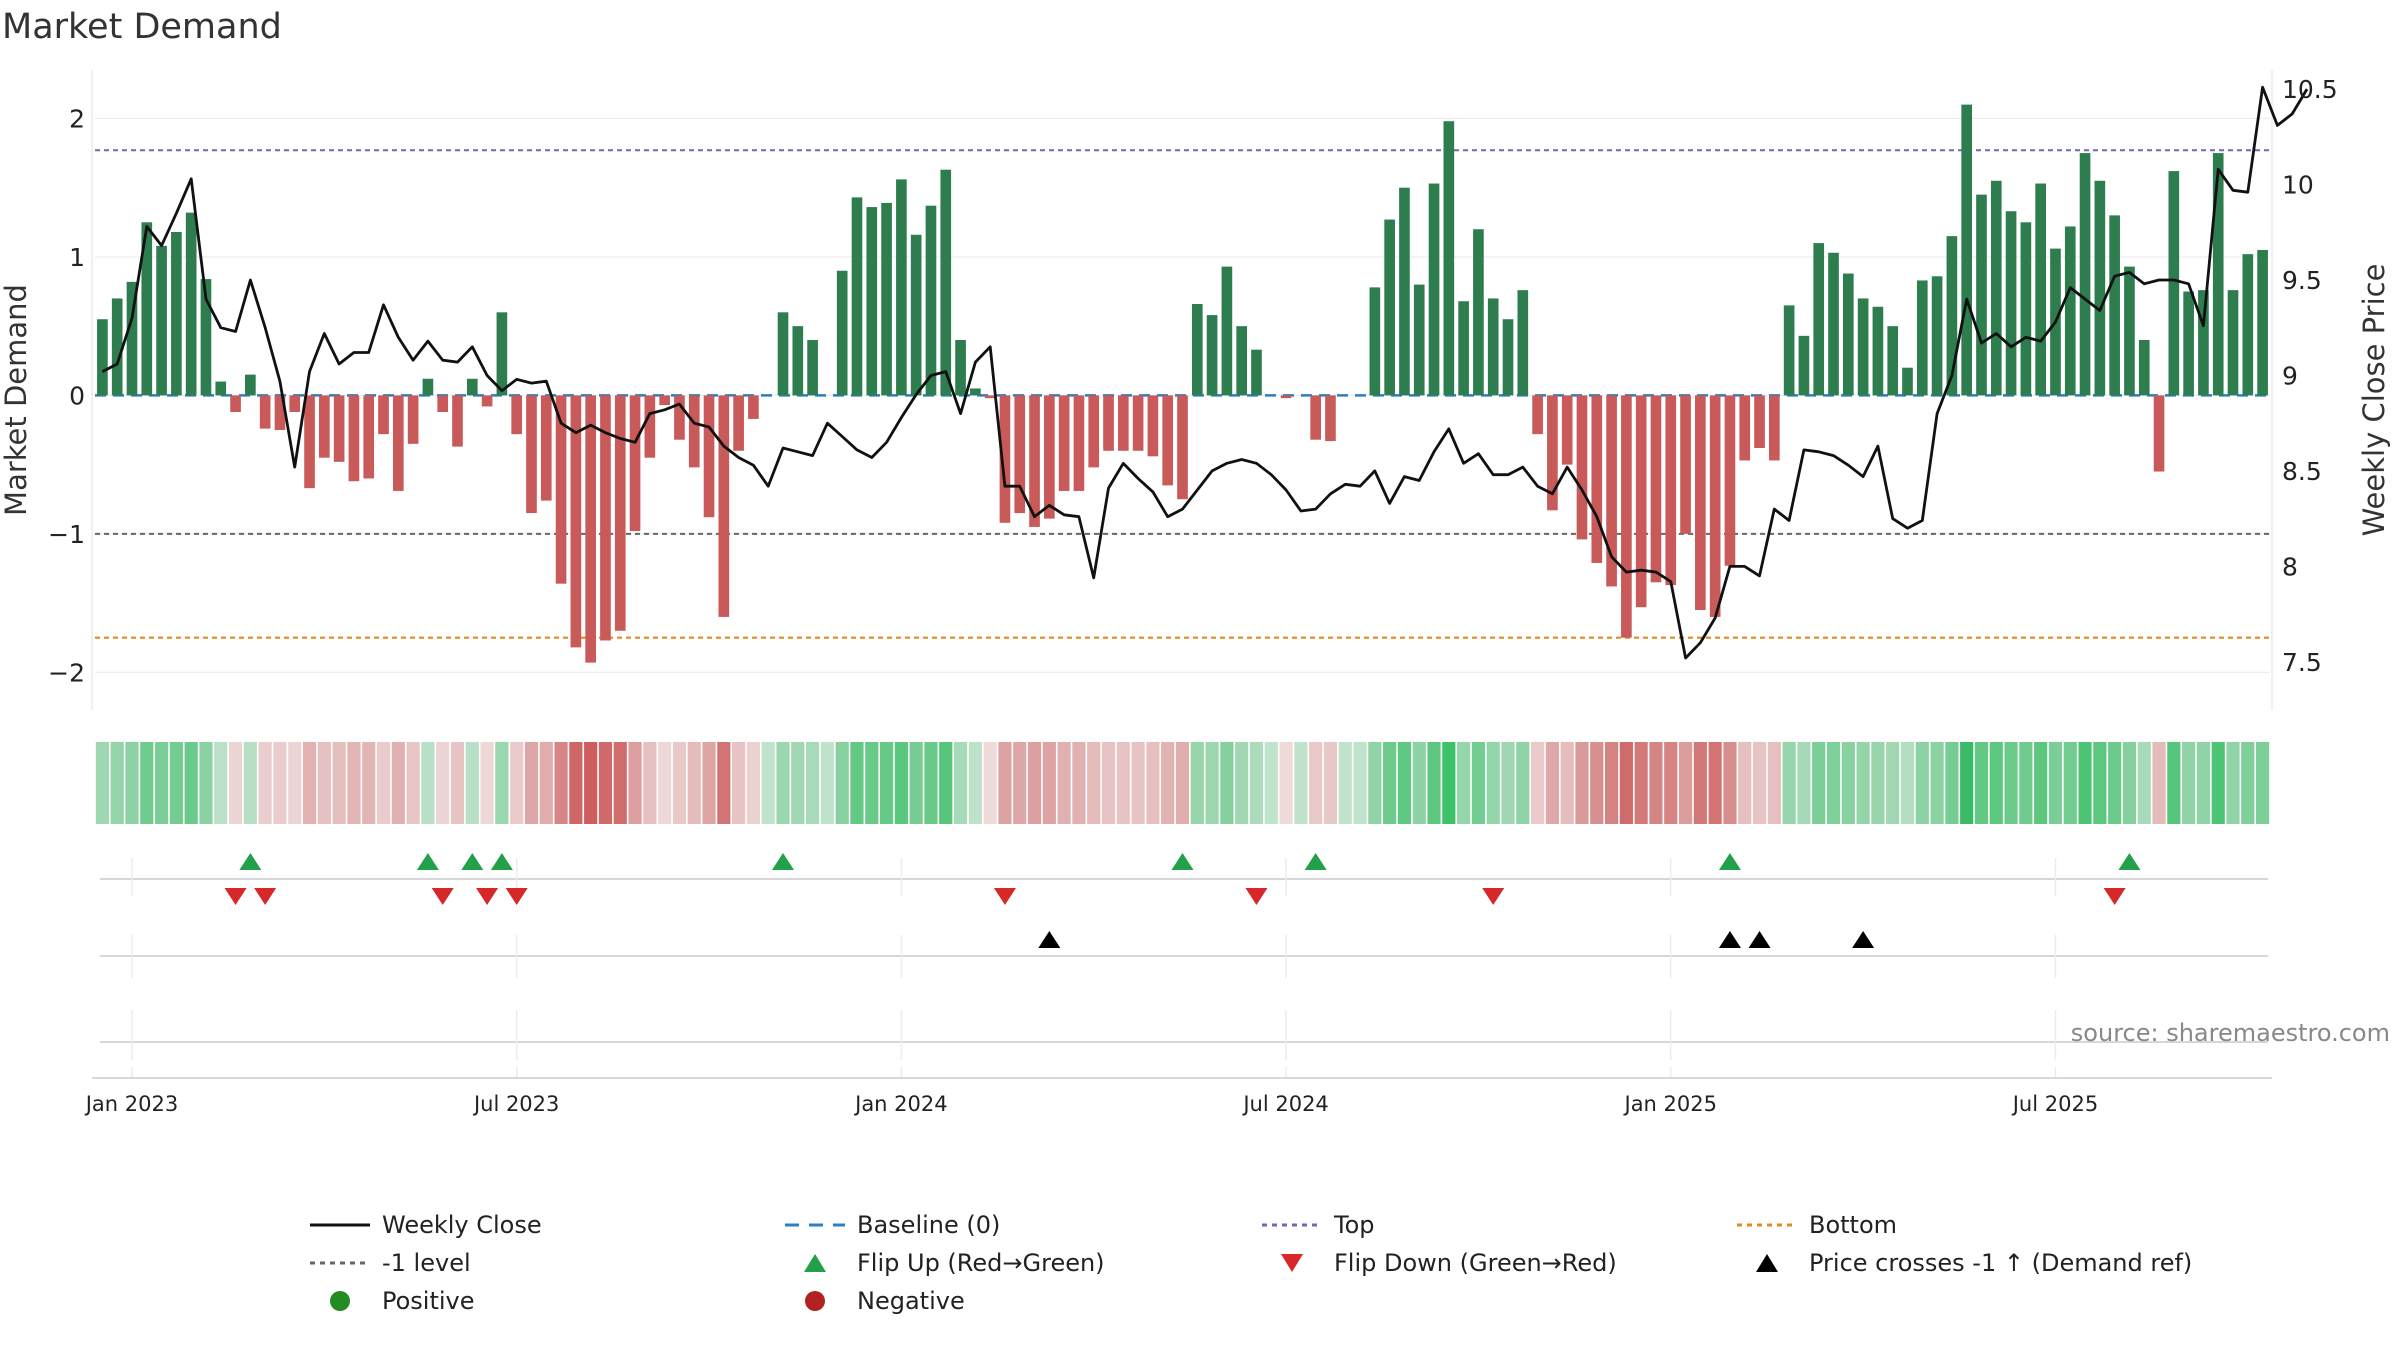 The height and width of the screenshot is (1350, 2400). I want to click on legend-positive-dot, so click(340, 1301).